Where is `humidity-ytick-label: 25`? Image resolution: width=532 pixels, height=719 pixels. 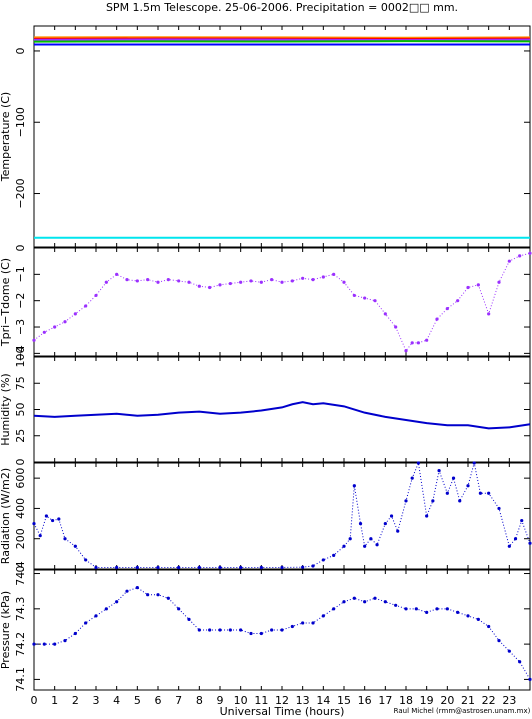
humidity-ytick-label: 25 is located at coordinates (20, 436).